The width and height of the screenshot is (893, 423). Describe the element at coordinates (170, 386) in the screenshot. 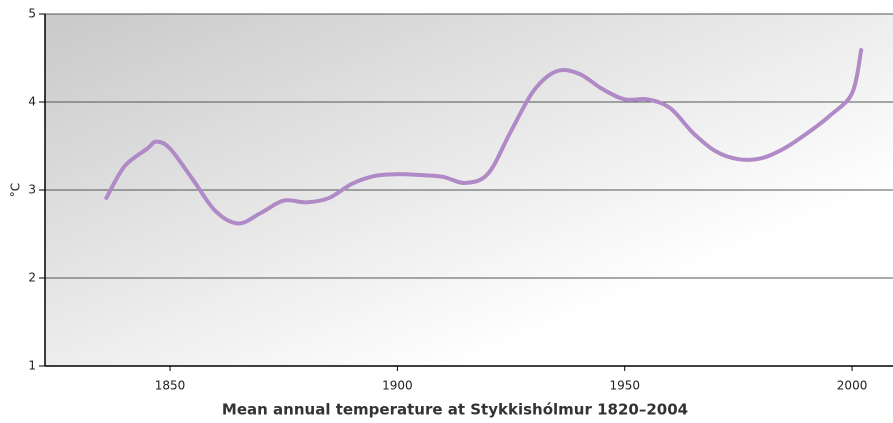

I see `x-tick-label: 1850` at that location.